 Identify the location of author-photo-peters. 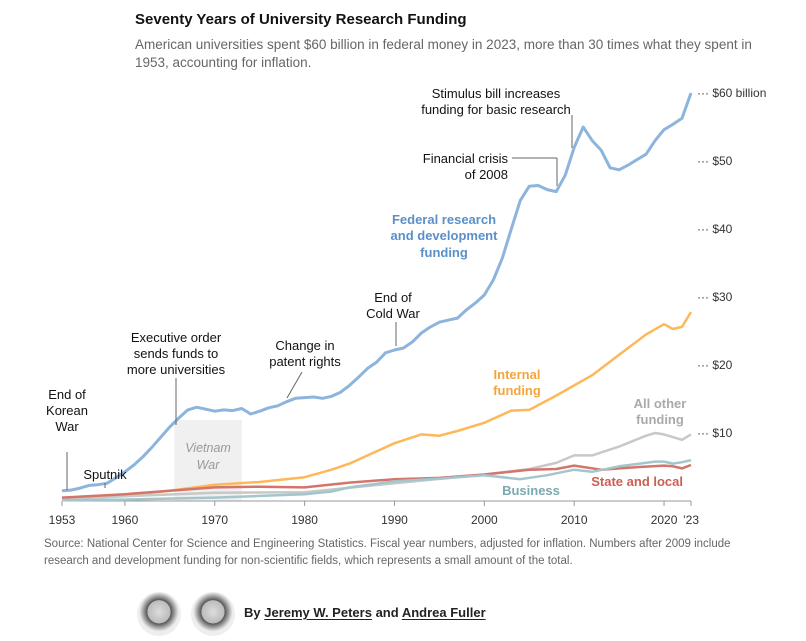
(159, 614).